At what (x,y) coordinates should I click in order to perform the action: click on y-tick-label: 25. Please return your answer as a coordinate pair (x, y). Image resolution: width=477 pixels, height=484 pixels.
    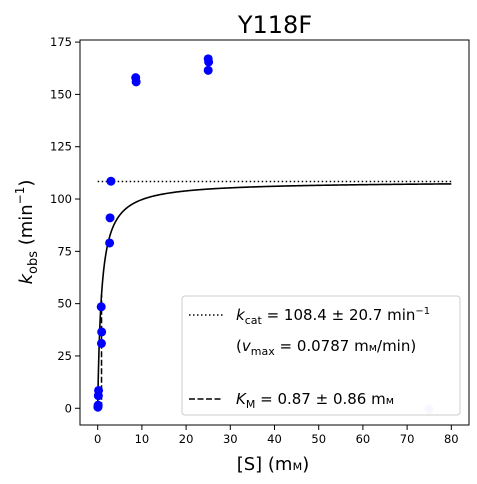
    Looking at the image, I should click on (64, 356).